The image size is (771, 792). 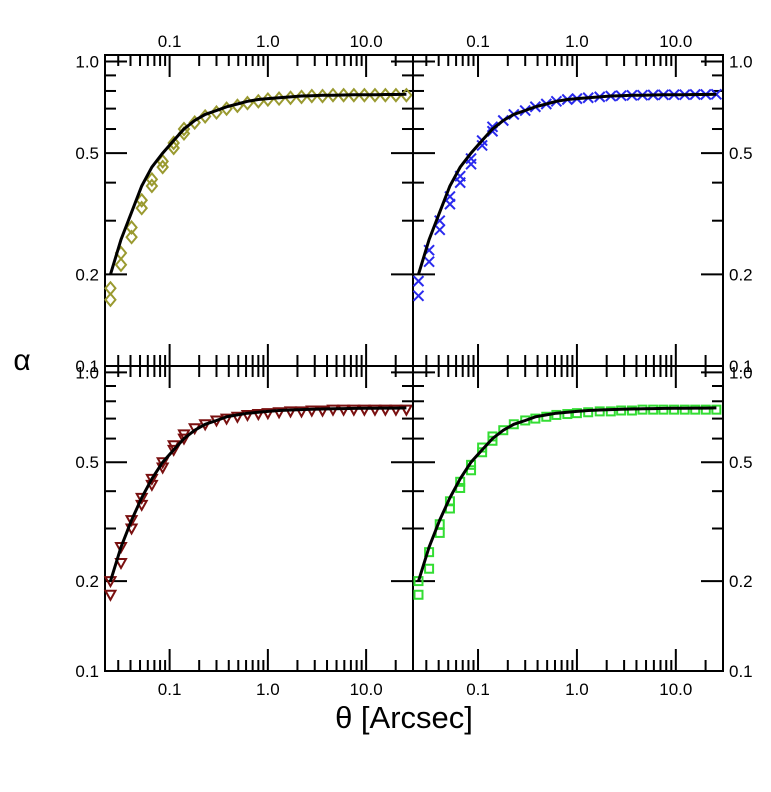 I want to click on x-axis-title: θ [Arcsec], so click(x=404, y=717).